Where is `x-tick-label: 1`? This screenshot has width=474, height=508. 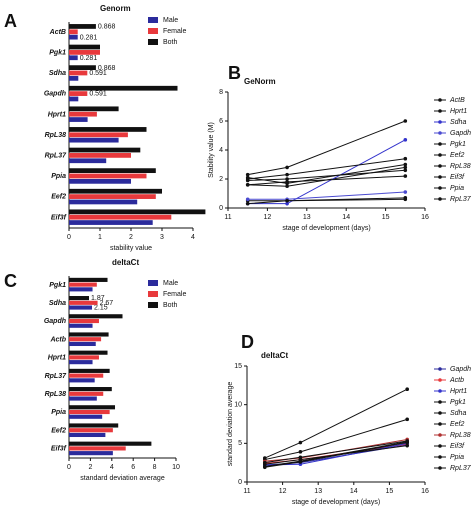
x-tick-label: 1 is located at coordinates (100, 237).